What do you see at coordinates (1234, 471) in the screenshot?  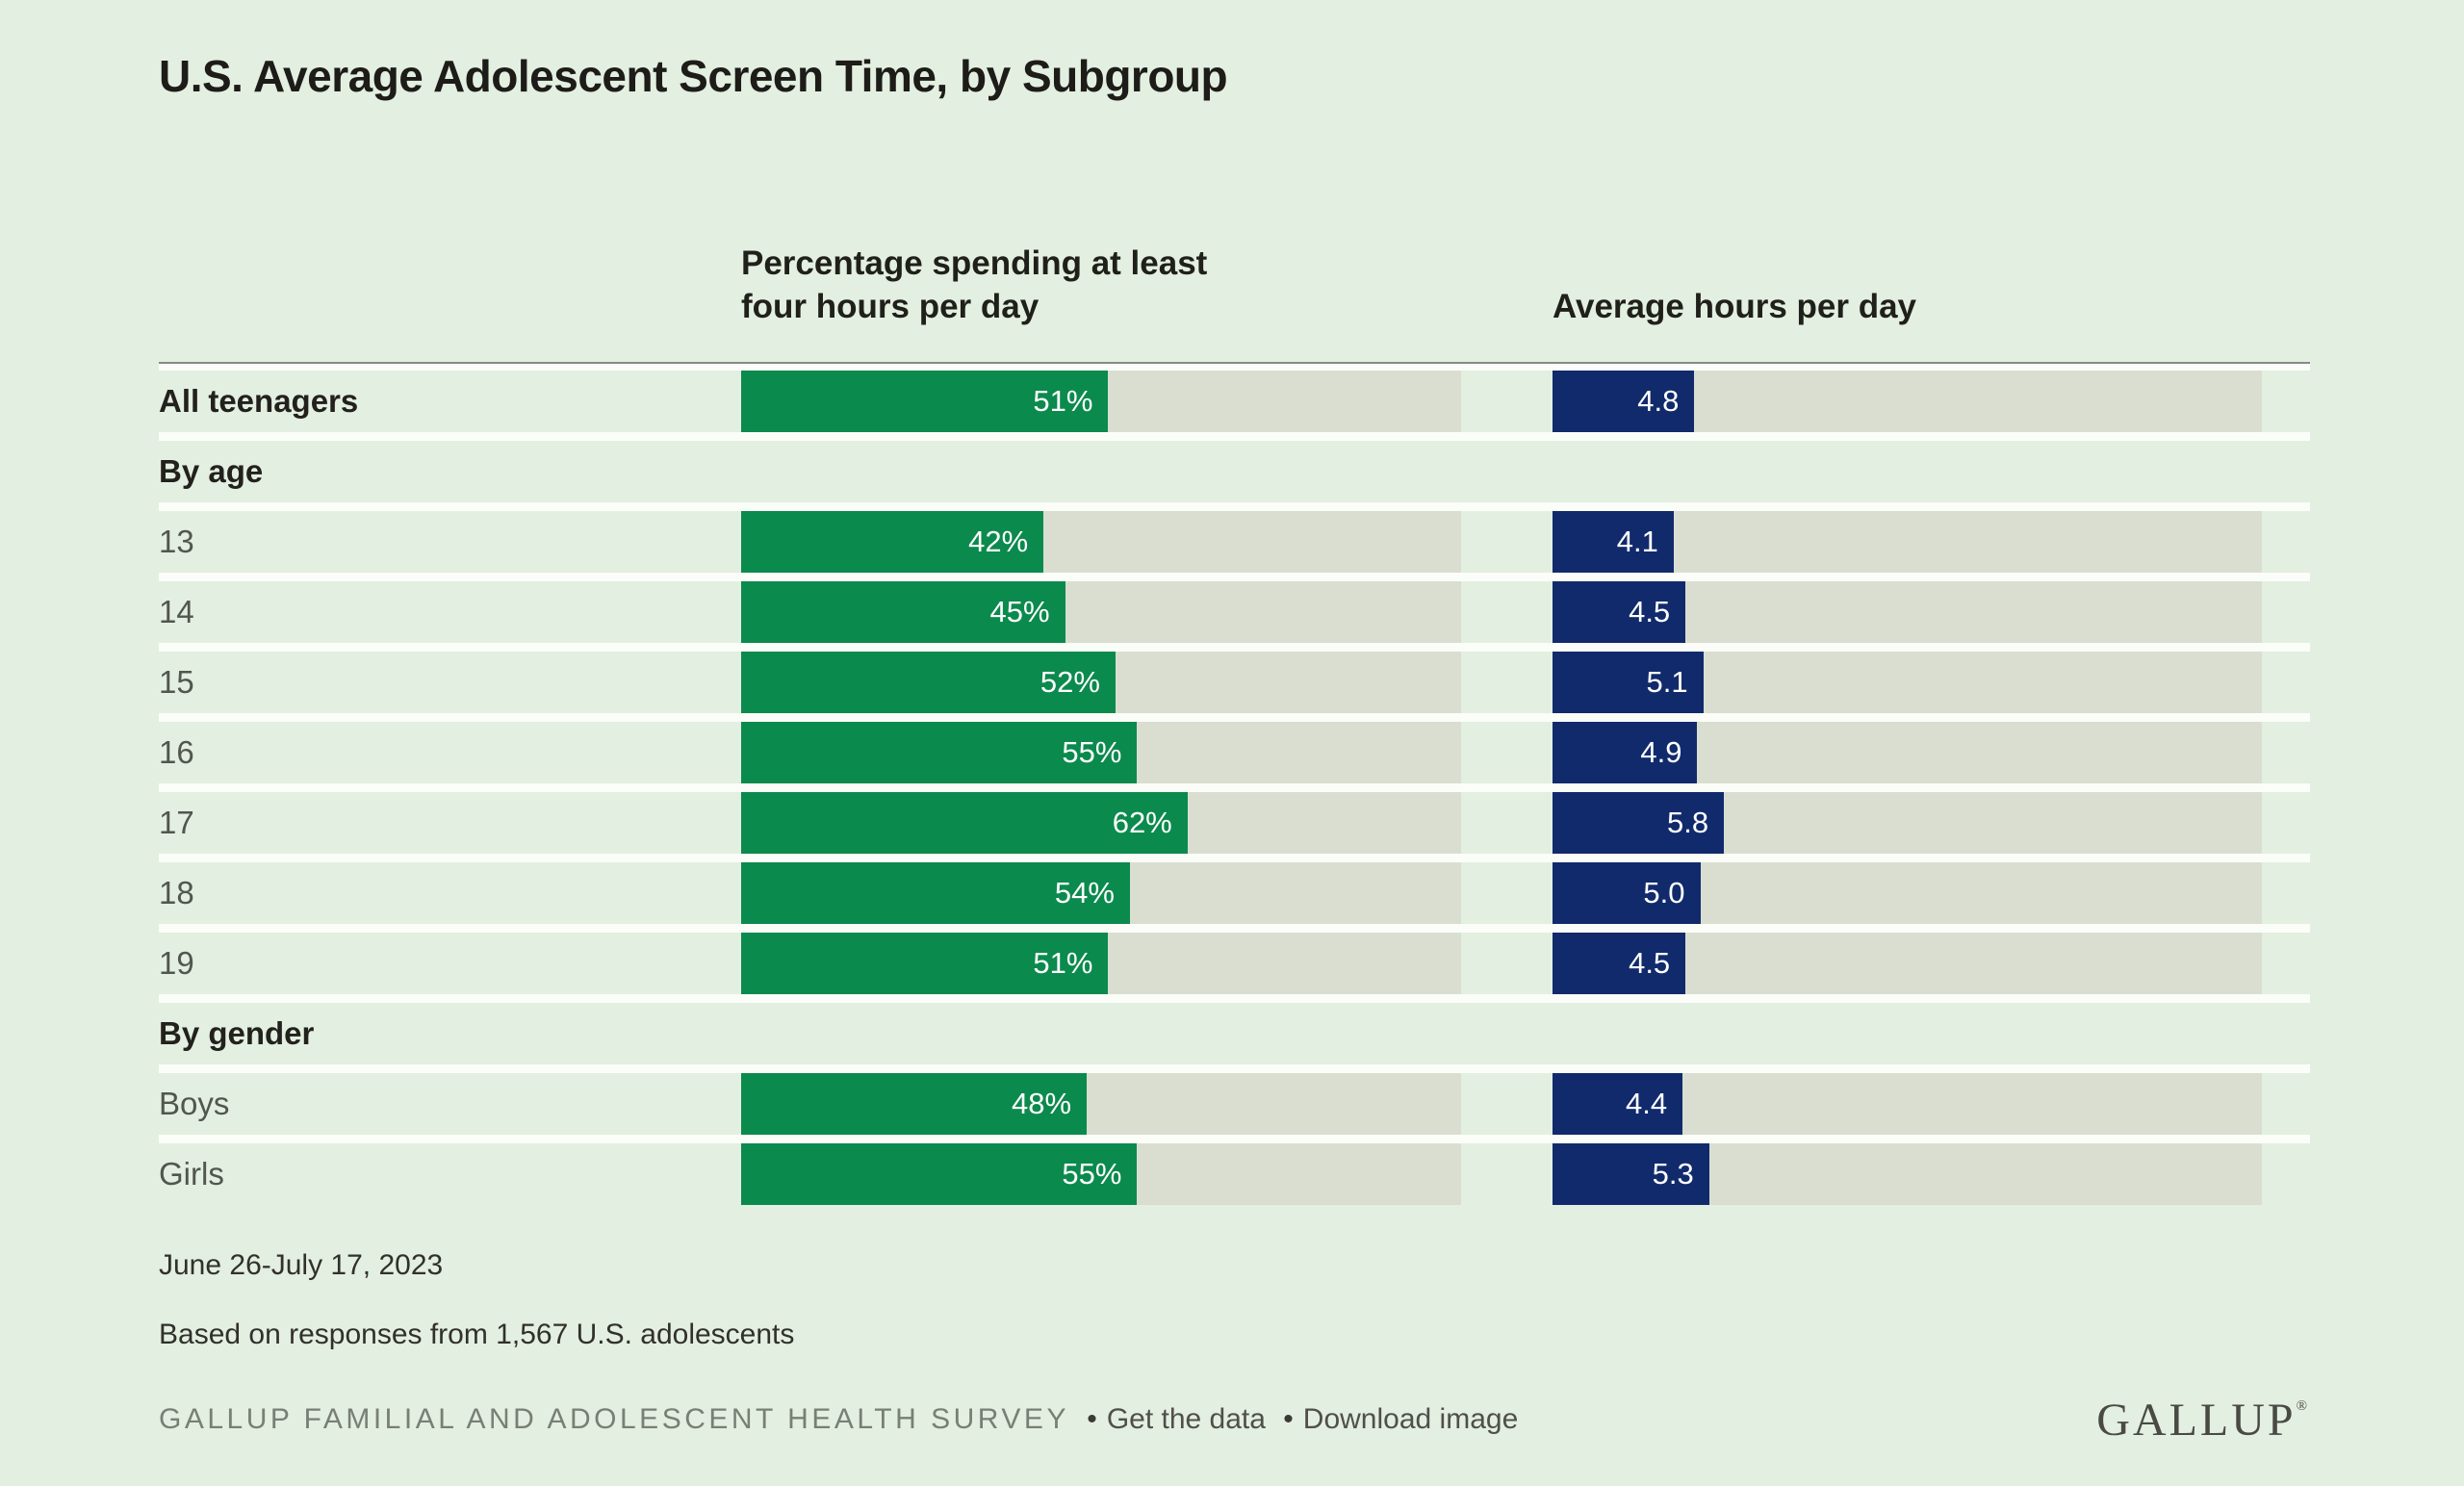 I see `section-header-row: By age` at bounding box center [1234, 471].